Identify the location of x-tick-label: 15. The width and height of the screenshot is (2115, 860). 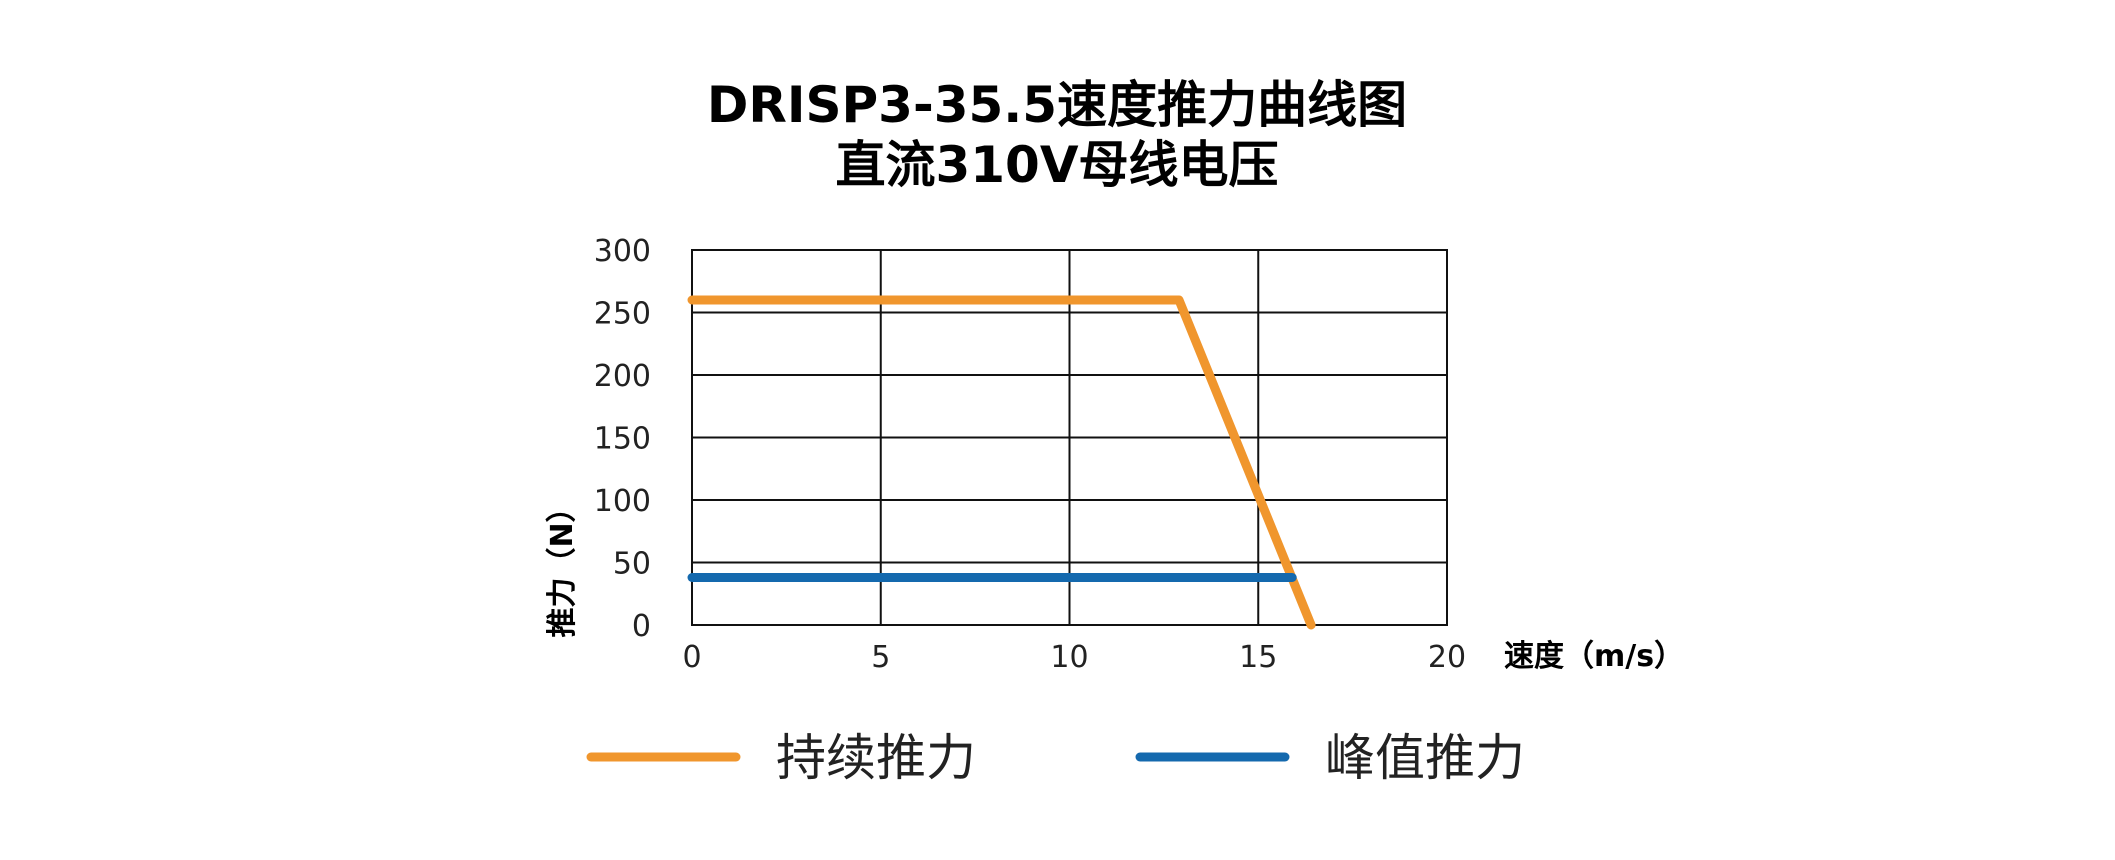
(1258, 657).